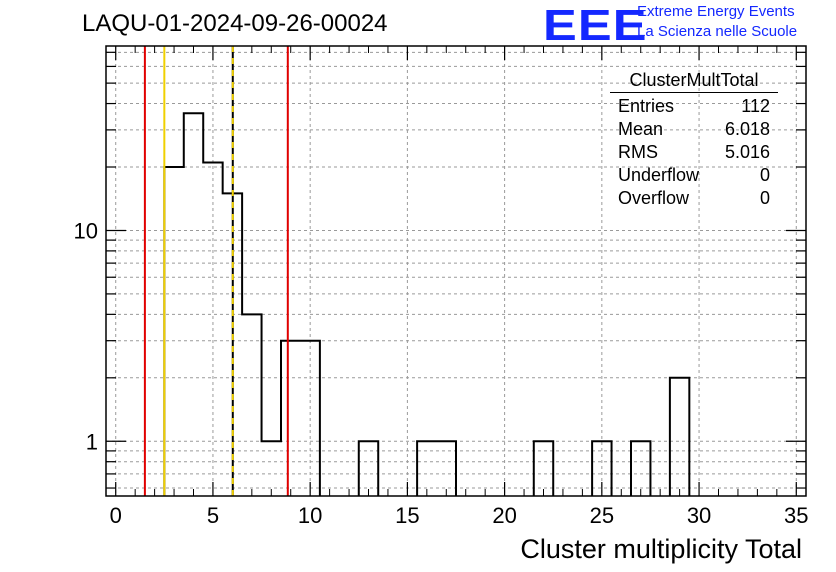 Image resolution: width=836 pixels, height=572 pixels. Describe the element at coordinates (659, 175) in the screenshot. I see `stats-label: Underflow` at that location.